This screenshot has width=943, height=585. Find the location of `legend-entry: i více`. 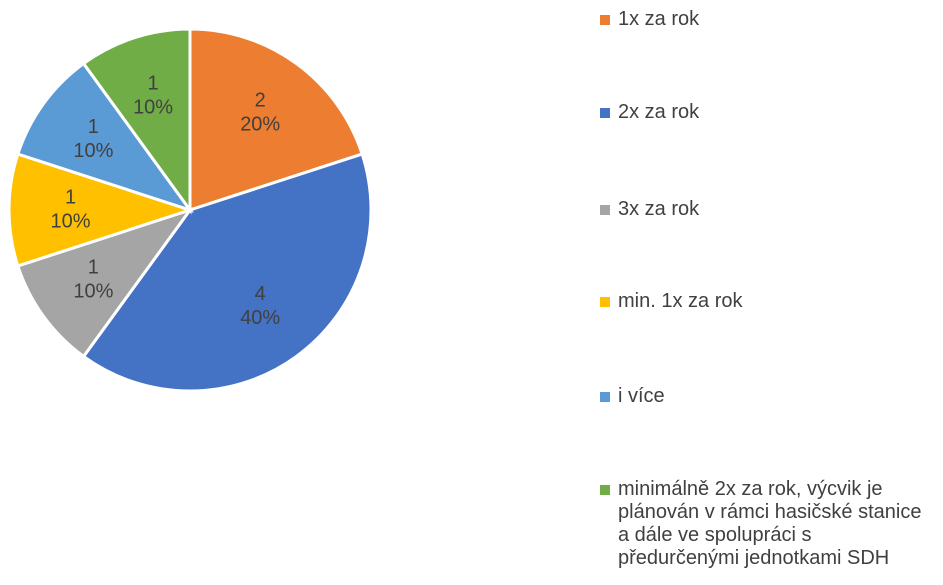

legend-entry: i více is located at coordinates (767, 396).